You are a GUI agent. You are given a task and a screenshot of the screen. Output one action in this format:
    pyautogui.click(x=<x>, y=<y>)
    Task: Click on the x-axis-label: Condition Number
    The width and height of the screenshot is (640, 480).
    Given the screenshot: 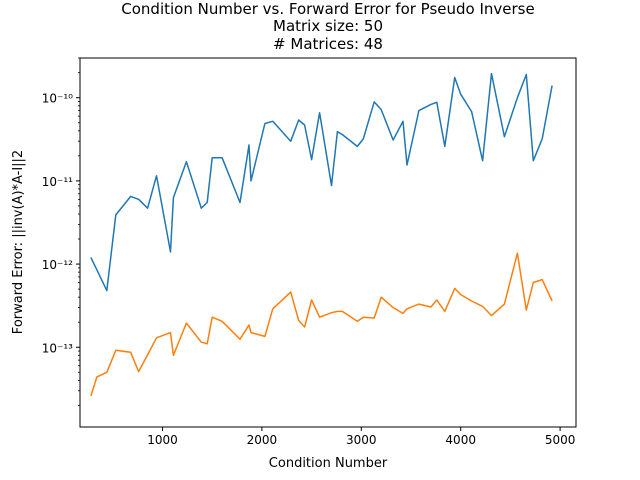 What is the action you would take?
    pyautogui.click(x=328, y=463)
    